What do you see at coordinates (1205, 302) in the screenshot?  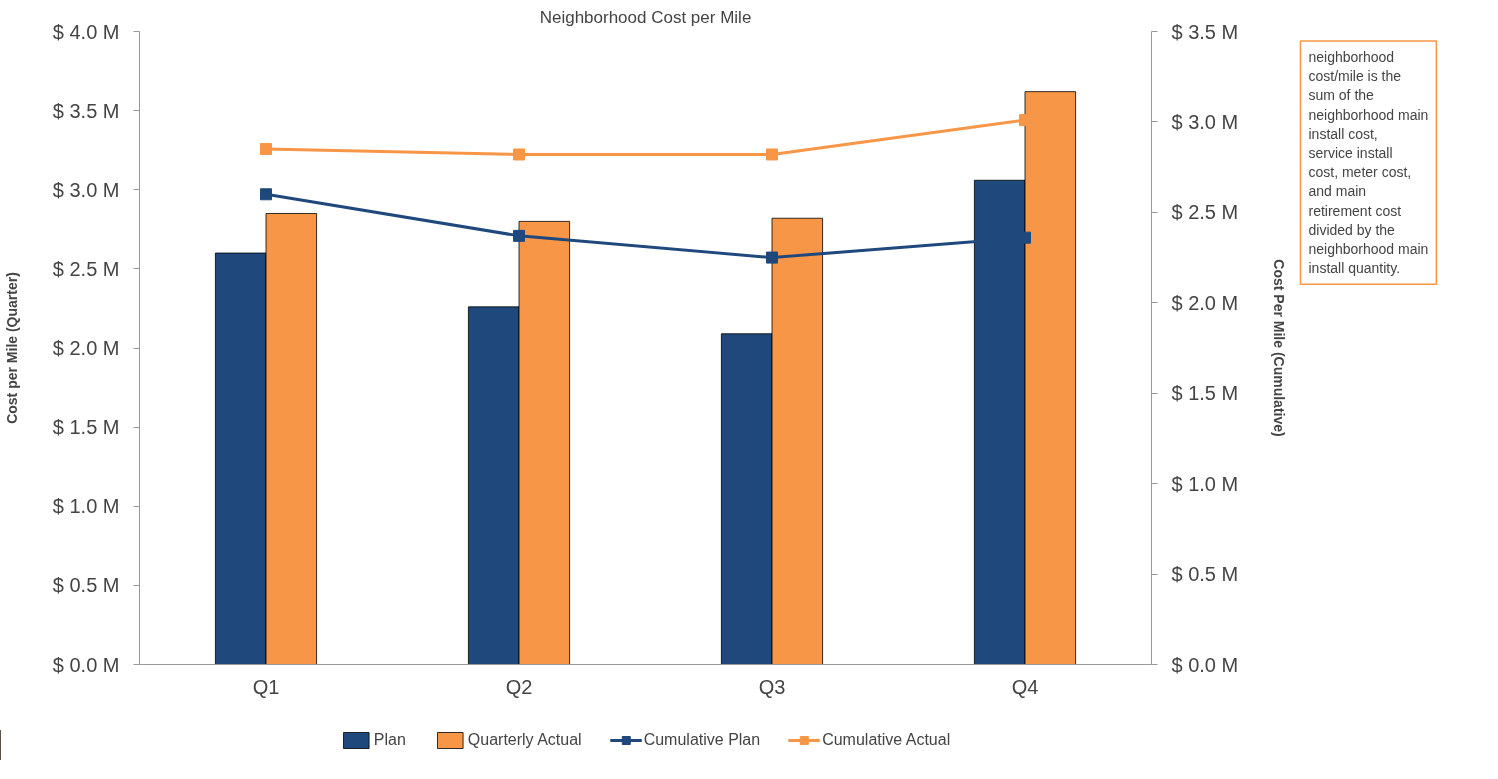 I see `y2-tick-label: $ 2.0 M` at bounding box center [1205, 302].